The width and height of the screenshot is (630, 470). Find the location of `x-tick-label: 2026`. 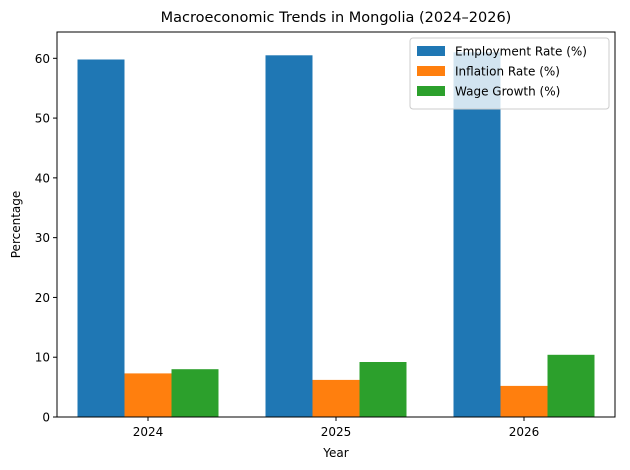

x-tick-label: 2026 is located at coordinates (524, 432).